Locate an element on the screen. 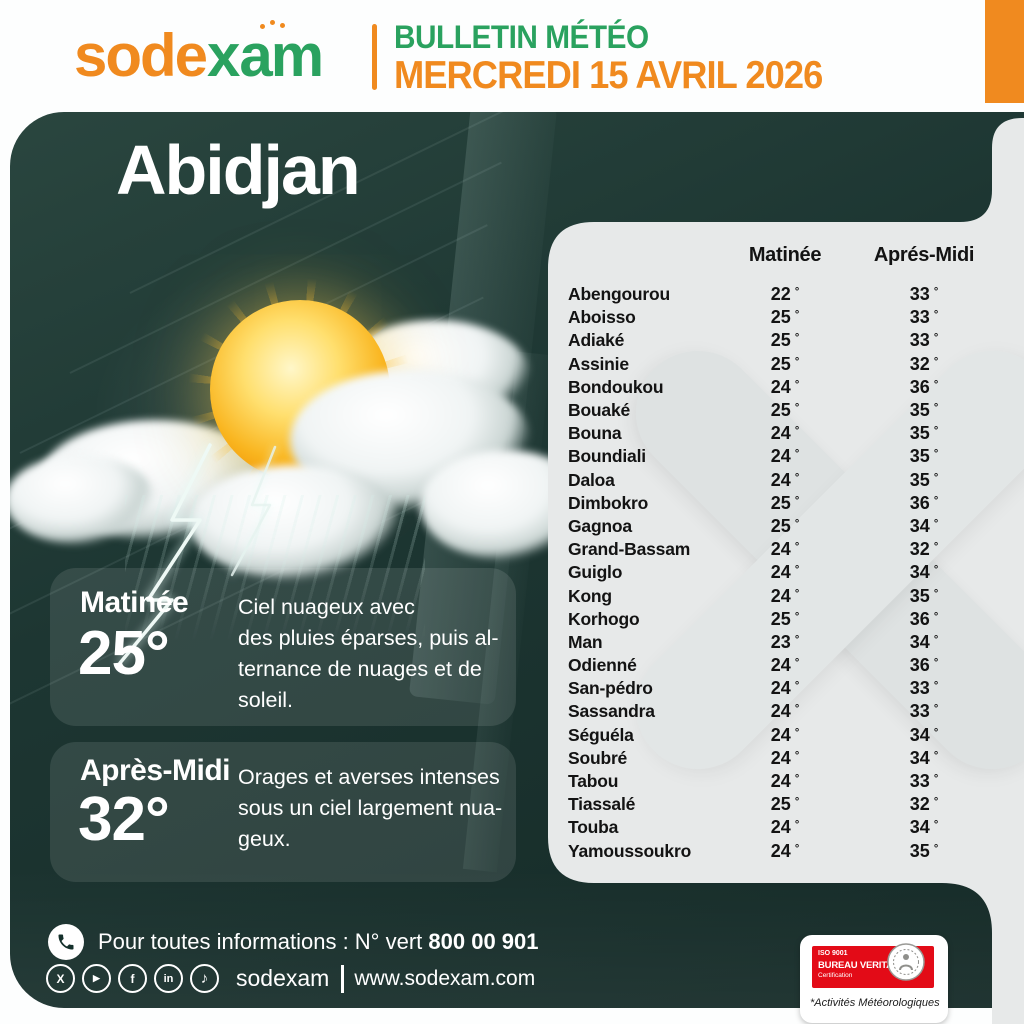 The width and height of the screenshot is (1024, 1024). header-divider is located at coordinates (374, 57).